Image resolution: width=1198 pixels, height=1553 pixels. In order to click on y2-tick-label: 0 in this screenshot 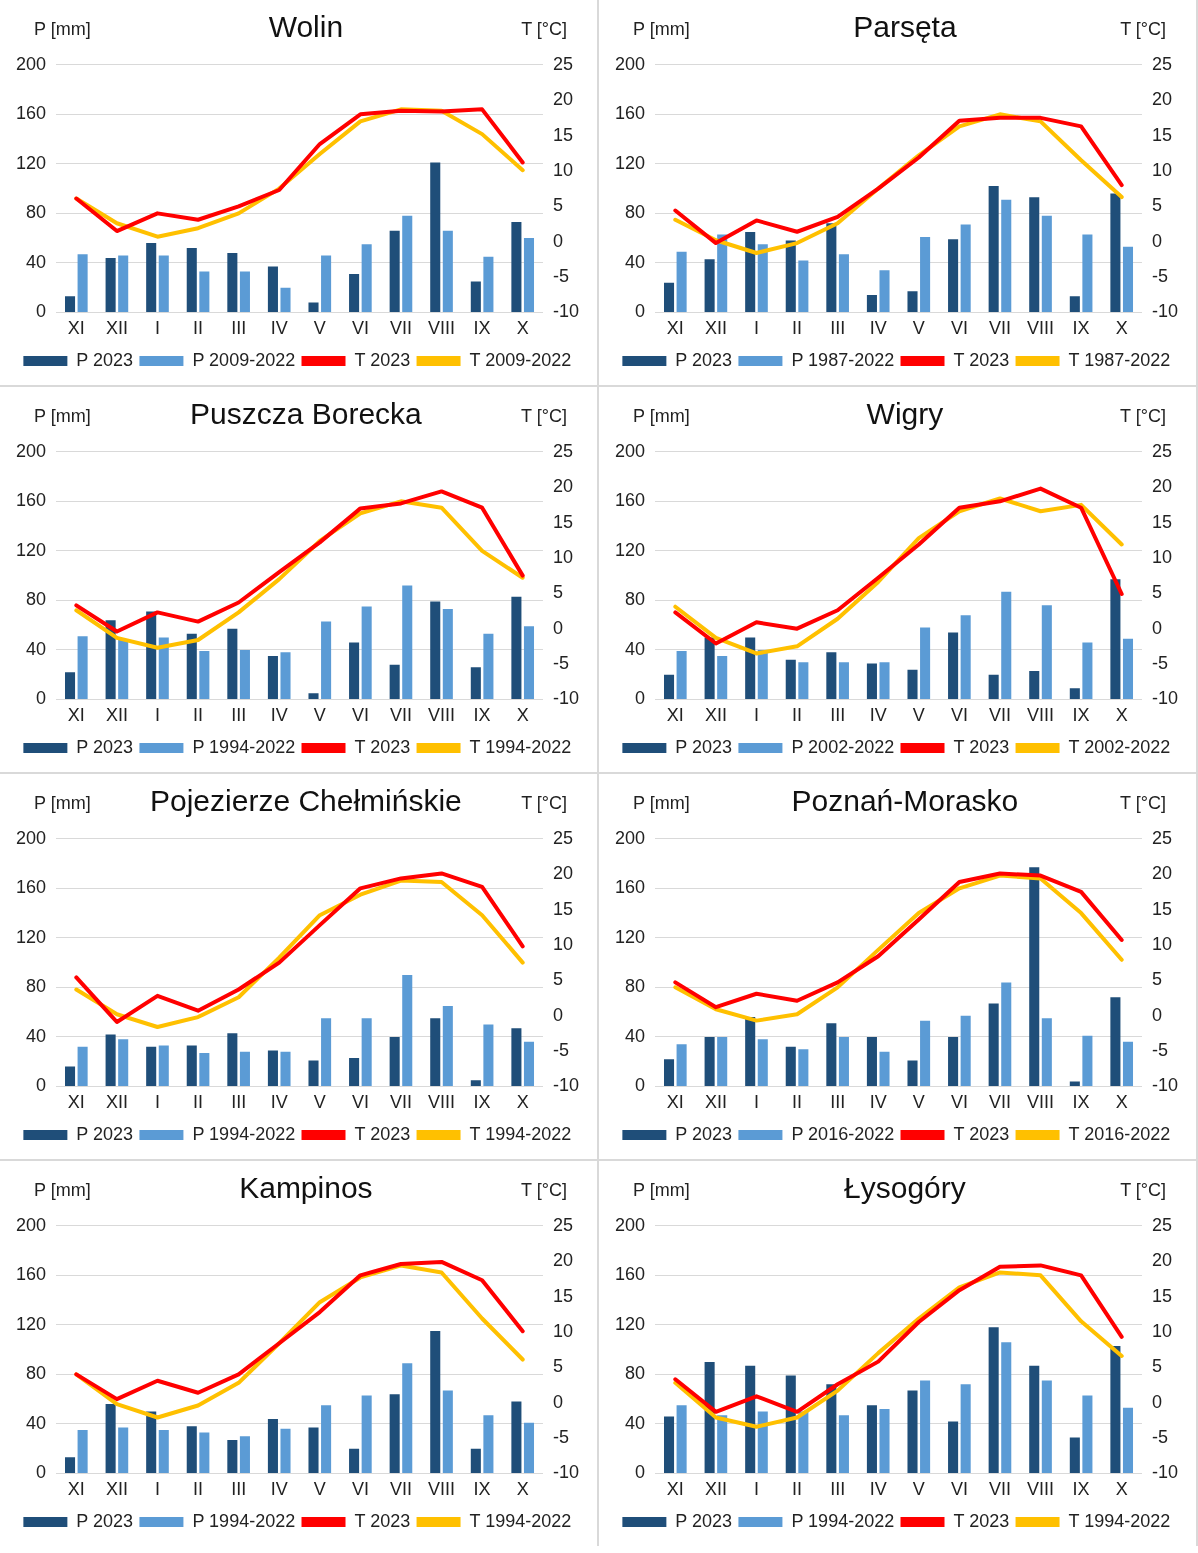, I will do `click(1156, 627)`.